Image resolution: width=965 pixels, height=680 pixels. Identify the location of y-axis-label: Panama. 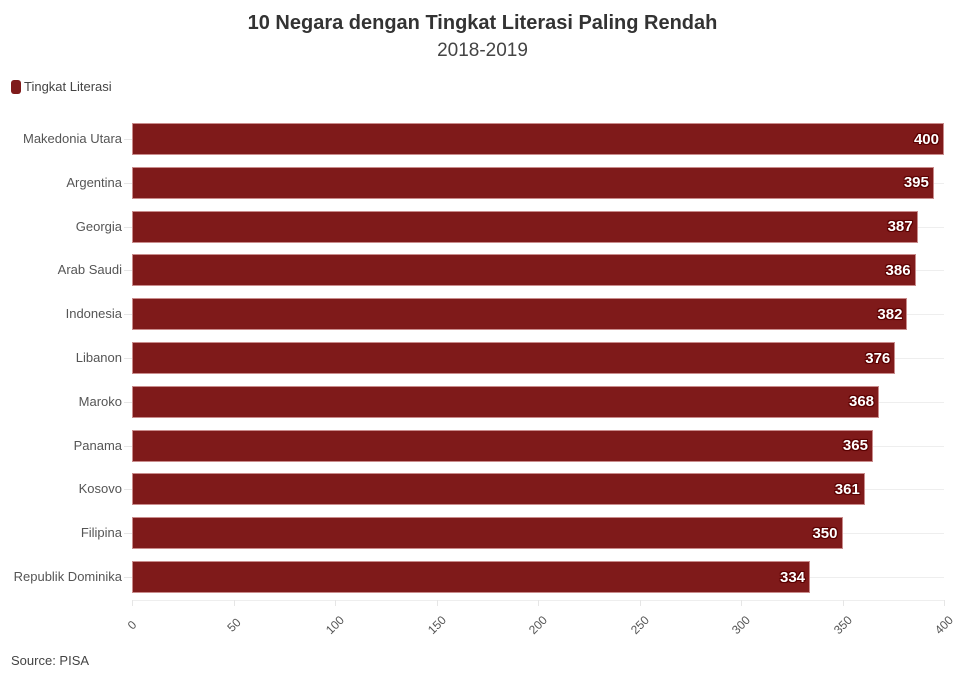
(97, 445).